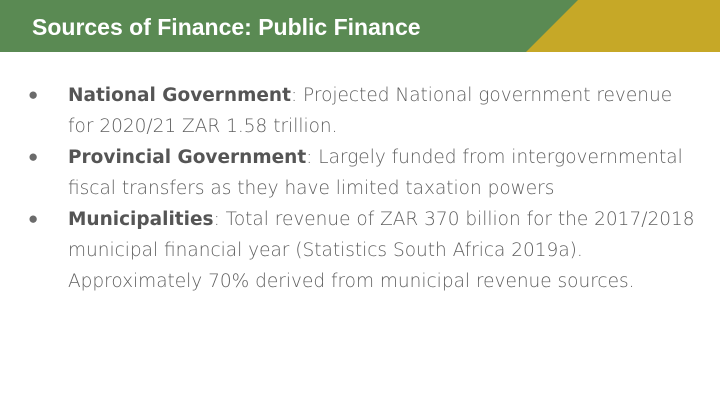 Image resolution: width=720 pixels, height=405 pixels. What do you see at coordinates (226, 27) in the screenshot?
I see `slide-title: Sources of Finance: Public Finance` at bounding box center [226, 27].